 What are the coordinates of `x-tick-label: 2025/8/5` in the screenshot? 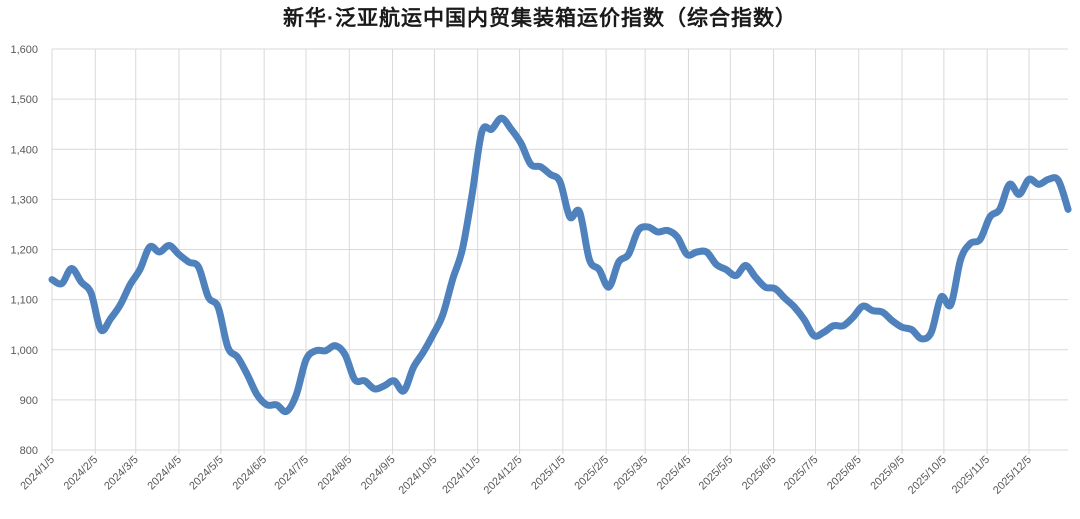 It's located at (844, 473).